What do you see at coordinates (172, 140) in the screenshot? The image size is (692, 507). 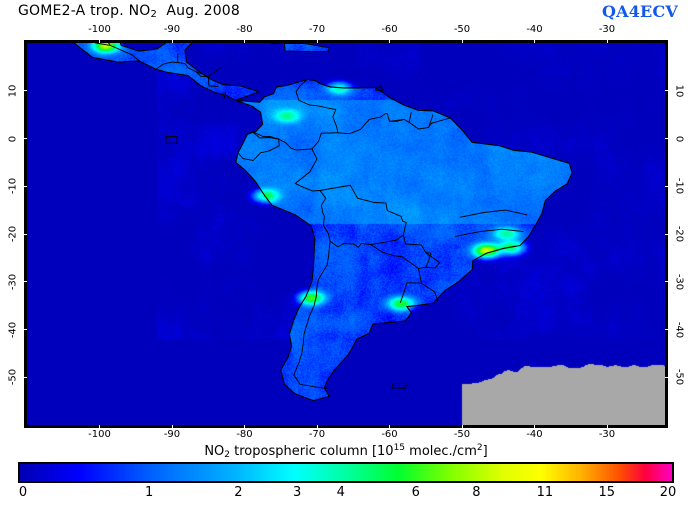 I see `coastline-galapagos` at bounding box center [172, 140].